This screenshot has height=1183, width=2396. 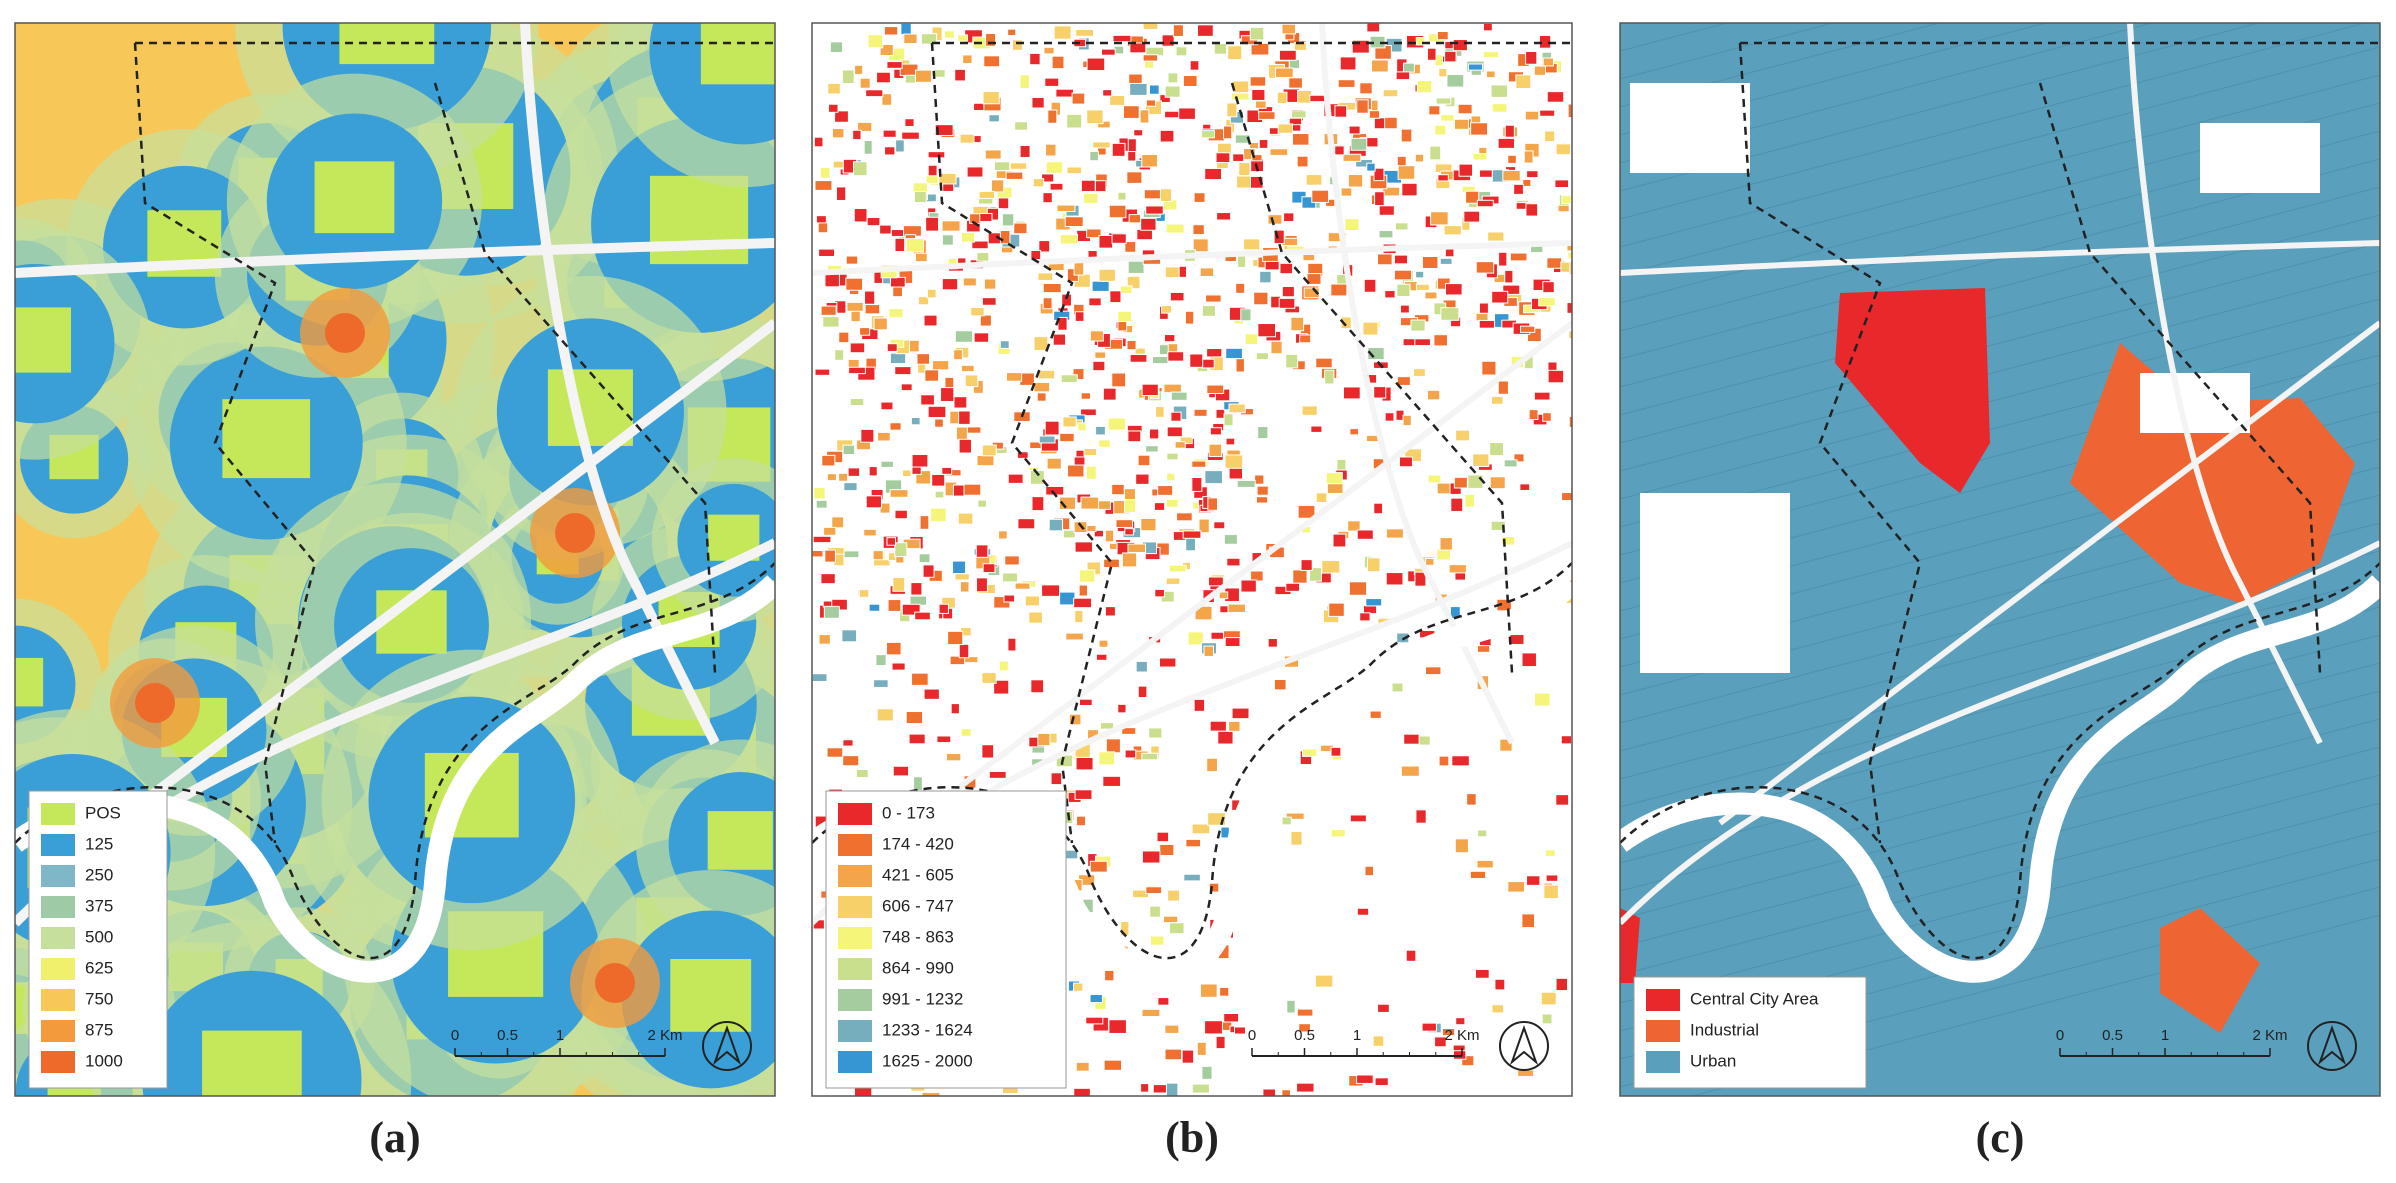 What do you see at coordinates (1192, 761) in the screenshot?
I see `boundary` at bounding box center [1192, 761].